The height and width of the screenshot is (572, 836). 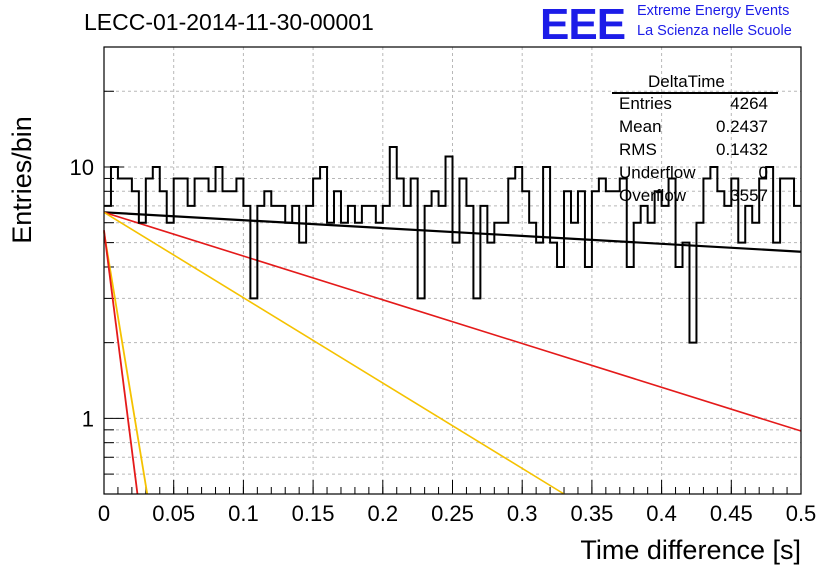 I want to click on stats-divider, so click(x=695, y=93).